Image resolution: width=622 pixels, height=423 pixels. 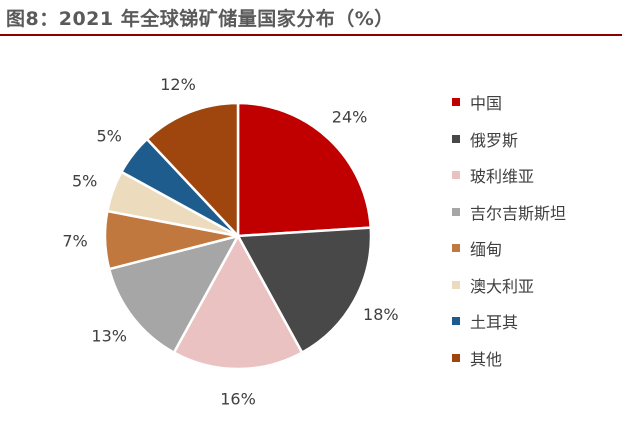 I want to click on pie-slice-label-2: 16%, so click(x=238, y=399).